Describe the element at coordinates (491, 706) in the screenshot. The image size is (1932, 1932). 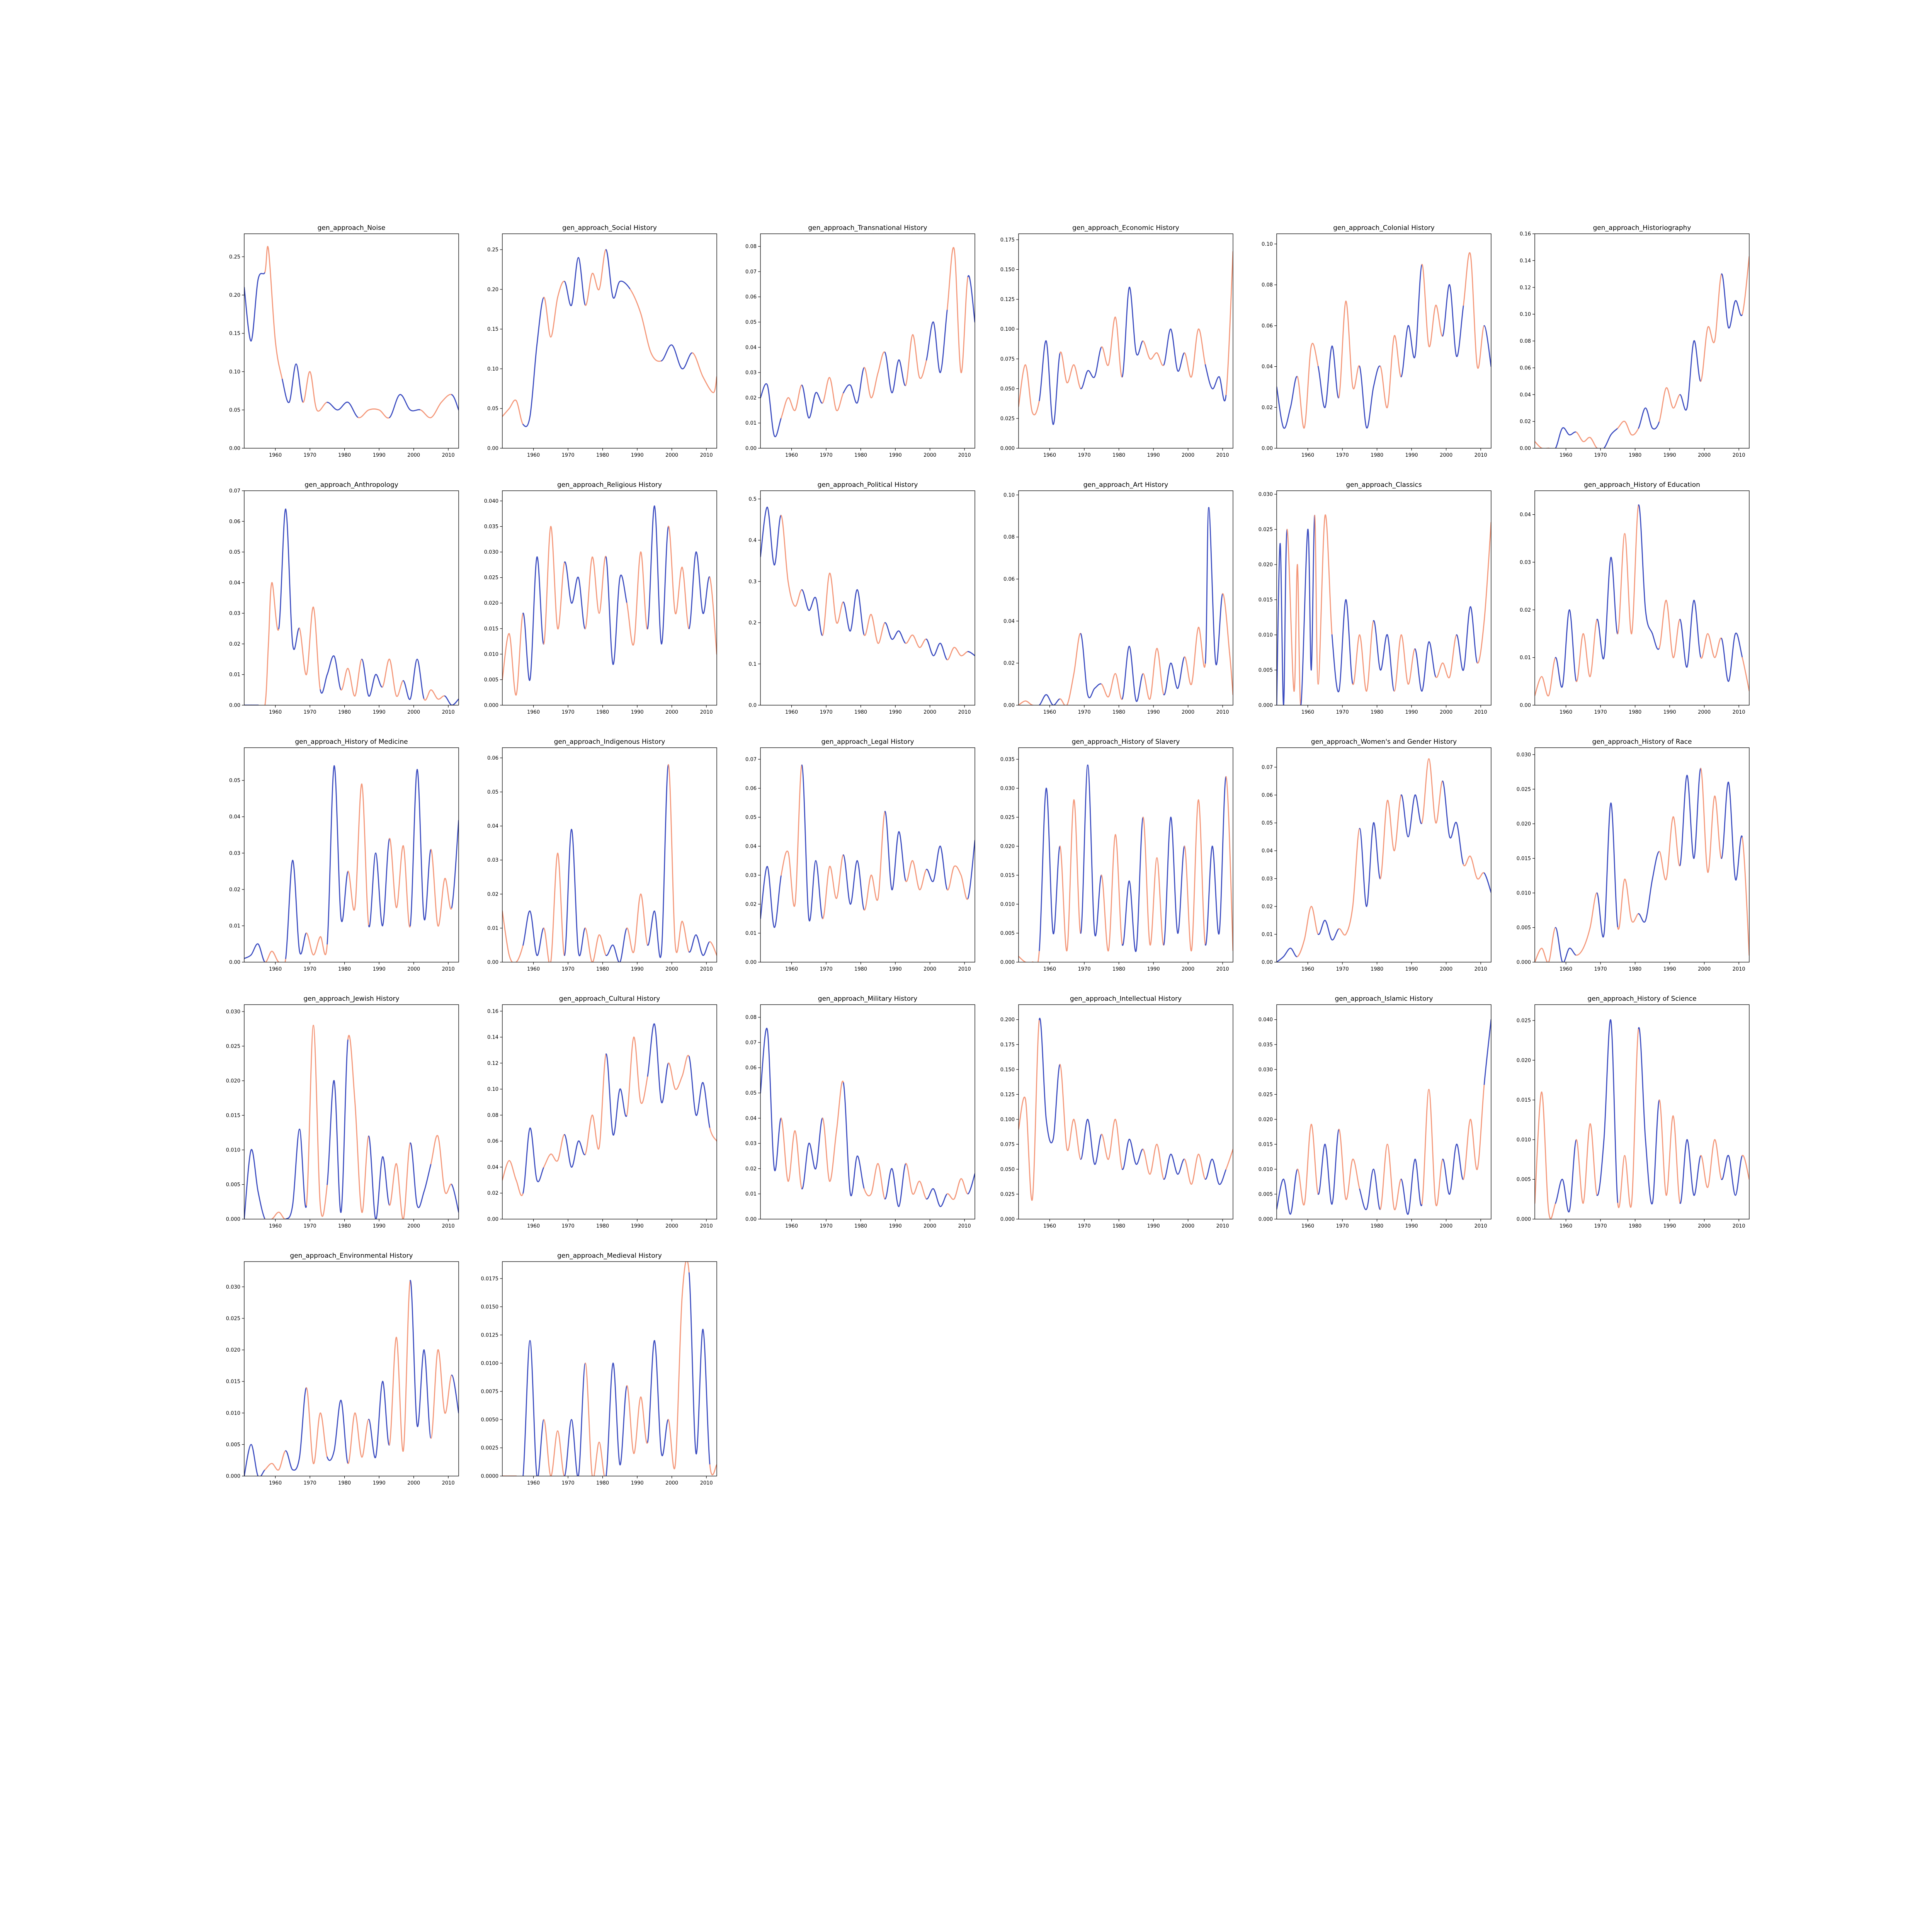
I see `y-tick-label: 0.000` at that location.